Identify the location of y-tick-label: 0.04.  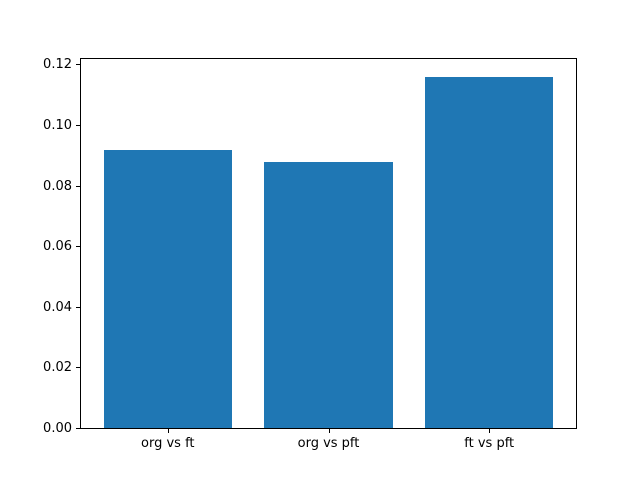
(57, 307).